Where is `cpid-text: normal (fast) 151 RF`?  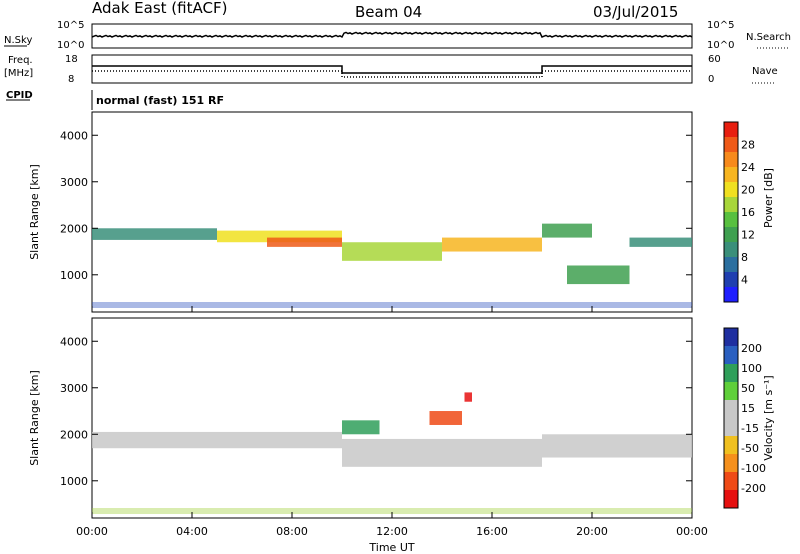
cpid-text: normal (fast) 151 RF is located at coordinates (160, 100).